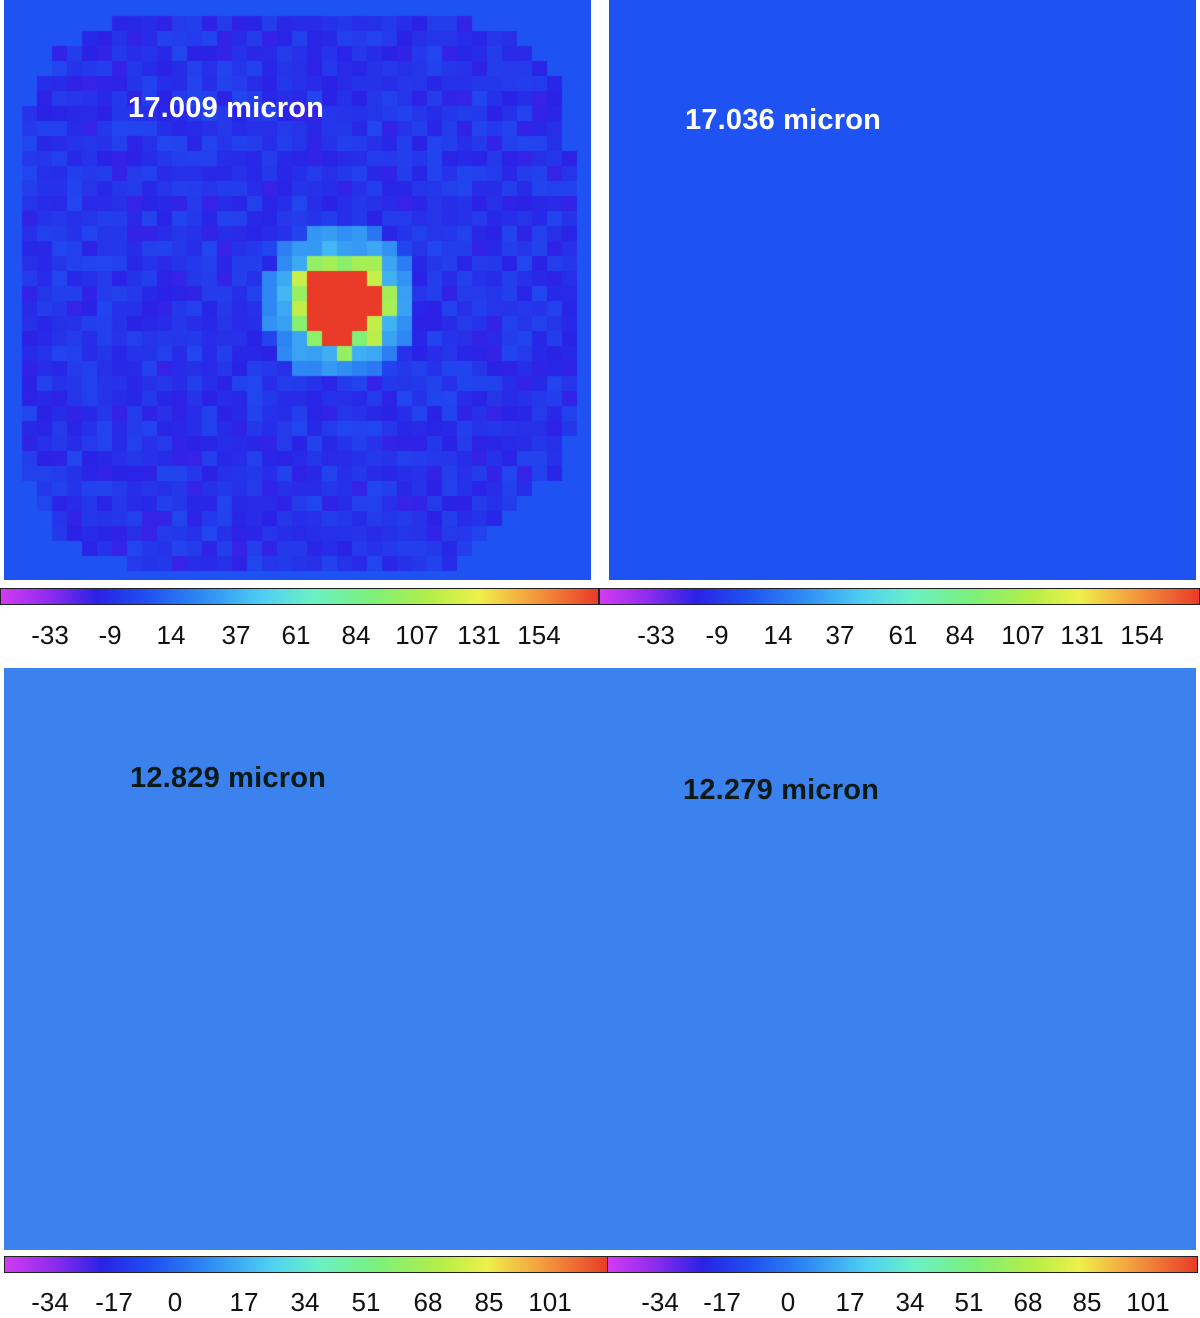 Image resolution: width=1200 pixels, height=1318 pixels. Describe the element at coordinates (226, 108) in the screenshot. I see `wavelength-label: 17.009 micron` at that location.